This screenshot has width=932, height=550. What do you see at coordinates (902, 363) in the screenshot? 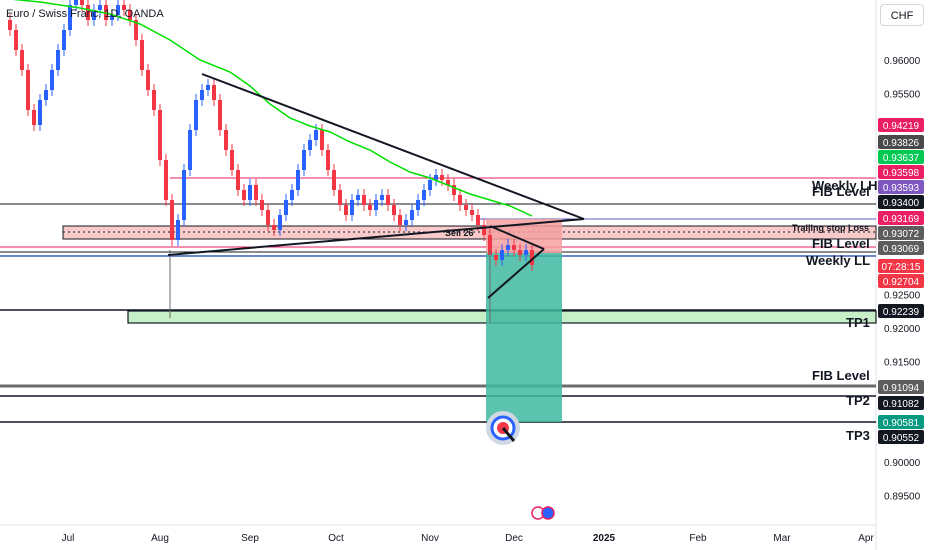
I see `y-tick-label: 0.91500` at bounding box center [902, 363].